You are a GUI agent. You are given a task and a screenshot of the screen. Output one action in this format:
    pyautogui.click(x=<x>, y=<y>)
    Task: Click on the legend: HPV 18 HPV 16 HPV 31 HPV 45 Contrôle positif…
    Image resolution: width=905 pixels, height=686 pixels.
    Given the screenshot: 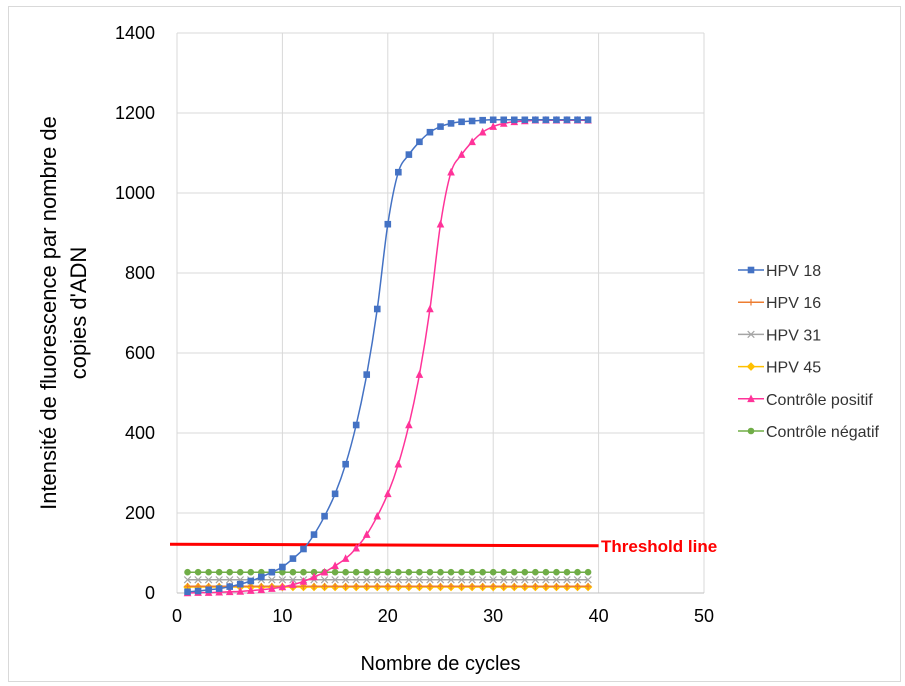 What is the action you would take?
    pyautogui.click(x=809, y=352)
    